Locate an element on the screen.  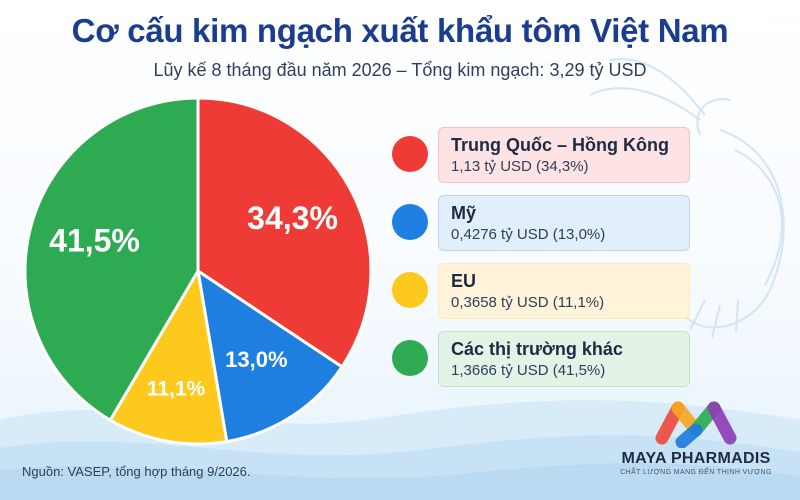
pie-slice-label-3: 41,5% is located at coordinates (94, 240).